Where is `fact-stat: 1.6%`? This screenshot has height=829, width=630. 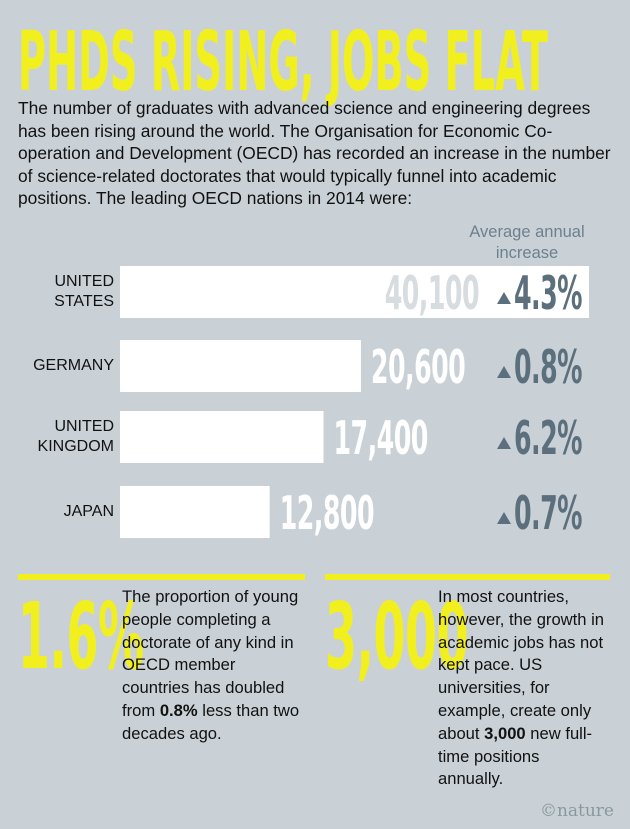
fact-stat: 1.6% is located at coordinates (81, 637).